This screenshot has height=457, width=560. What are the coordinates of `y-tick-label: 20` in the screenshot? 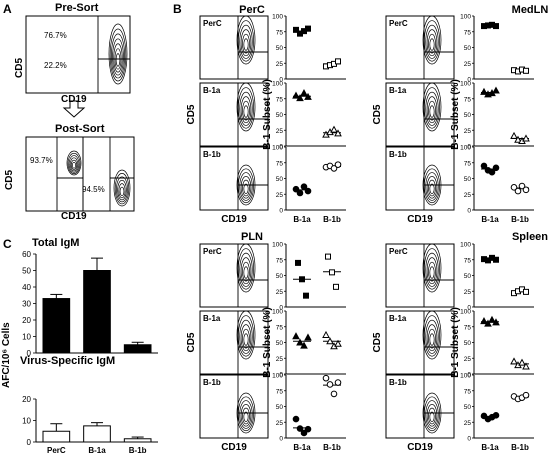 It's located at (26, 399).